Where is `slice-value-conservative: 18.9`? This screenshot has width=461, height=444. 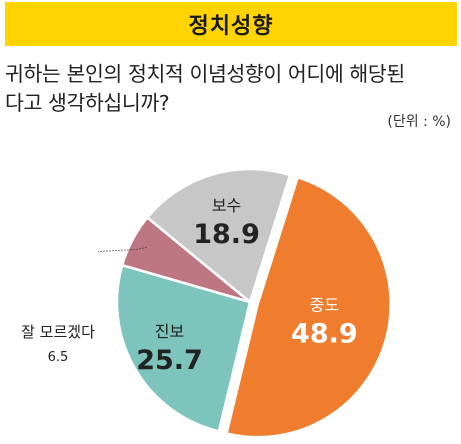 slice-value-conservative: 18.9 is located at coordinates (226, 234).